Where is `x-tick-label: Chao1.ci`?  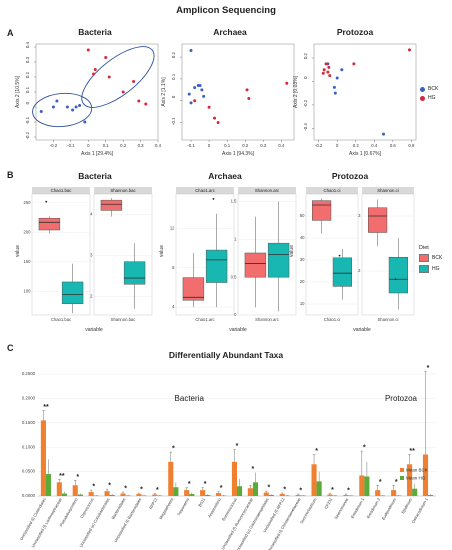 x-tick-label: Chao1.ci is located at coordinates (332, 319).